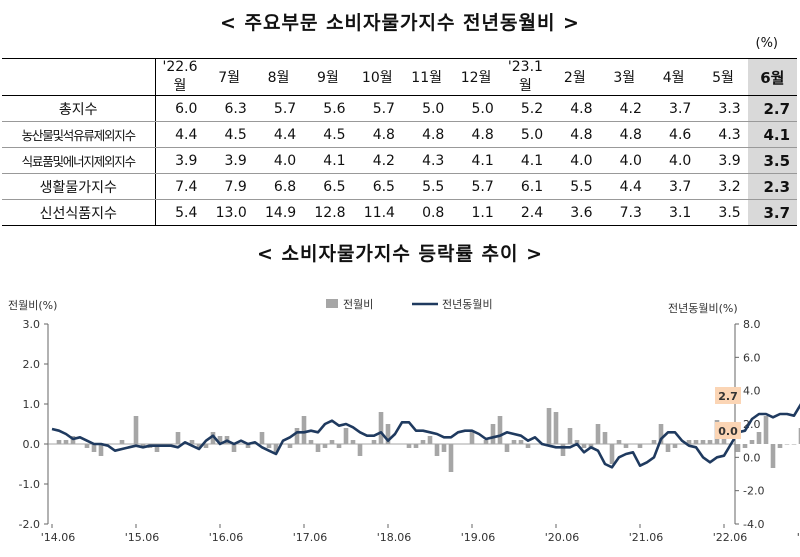 The width and height of the screenshot is (800, 557). Describe the element at coordinates (673, 77) in the screenshot. I see `column-header: 4월` at that location.